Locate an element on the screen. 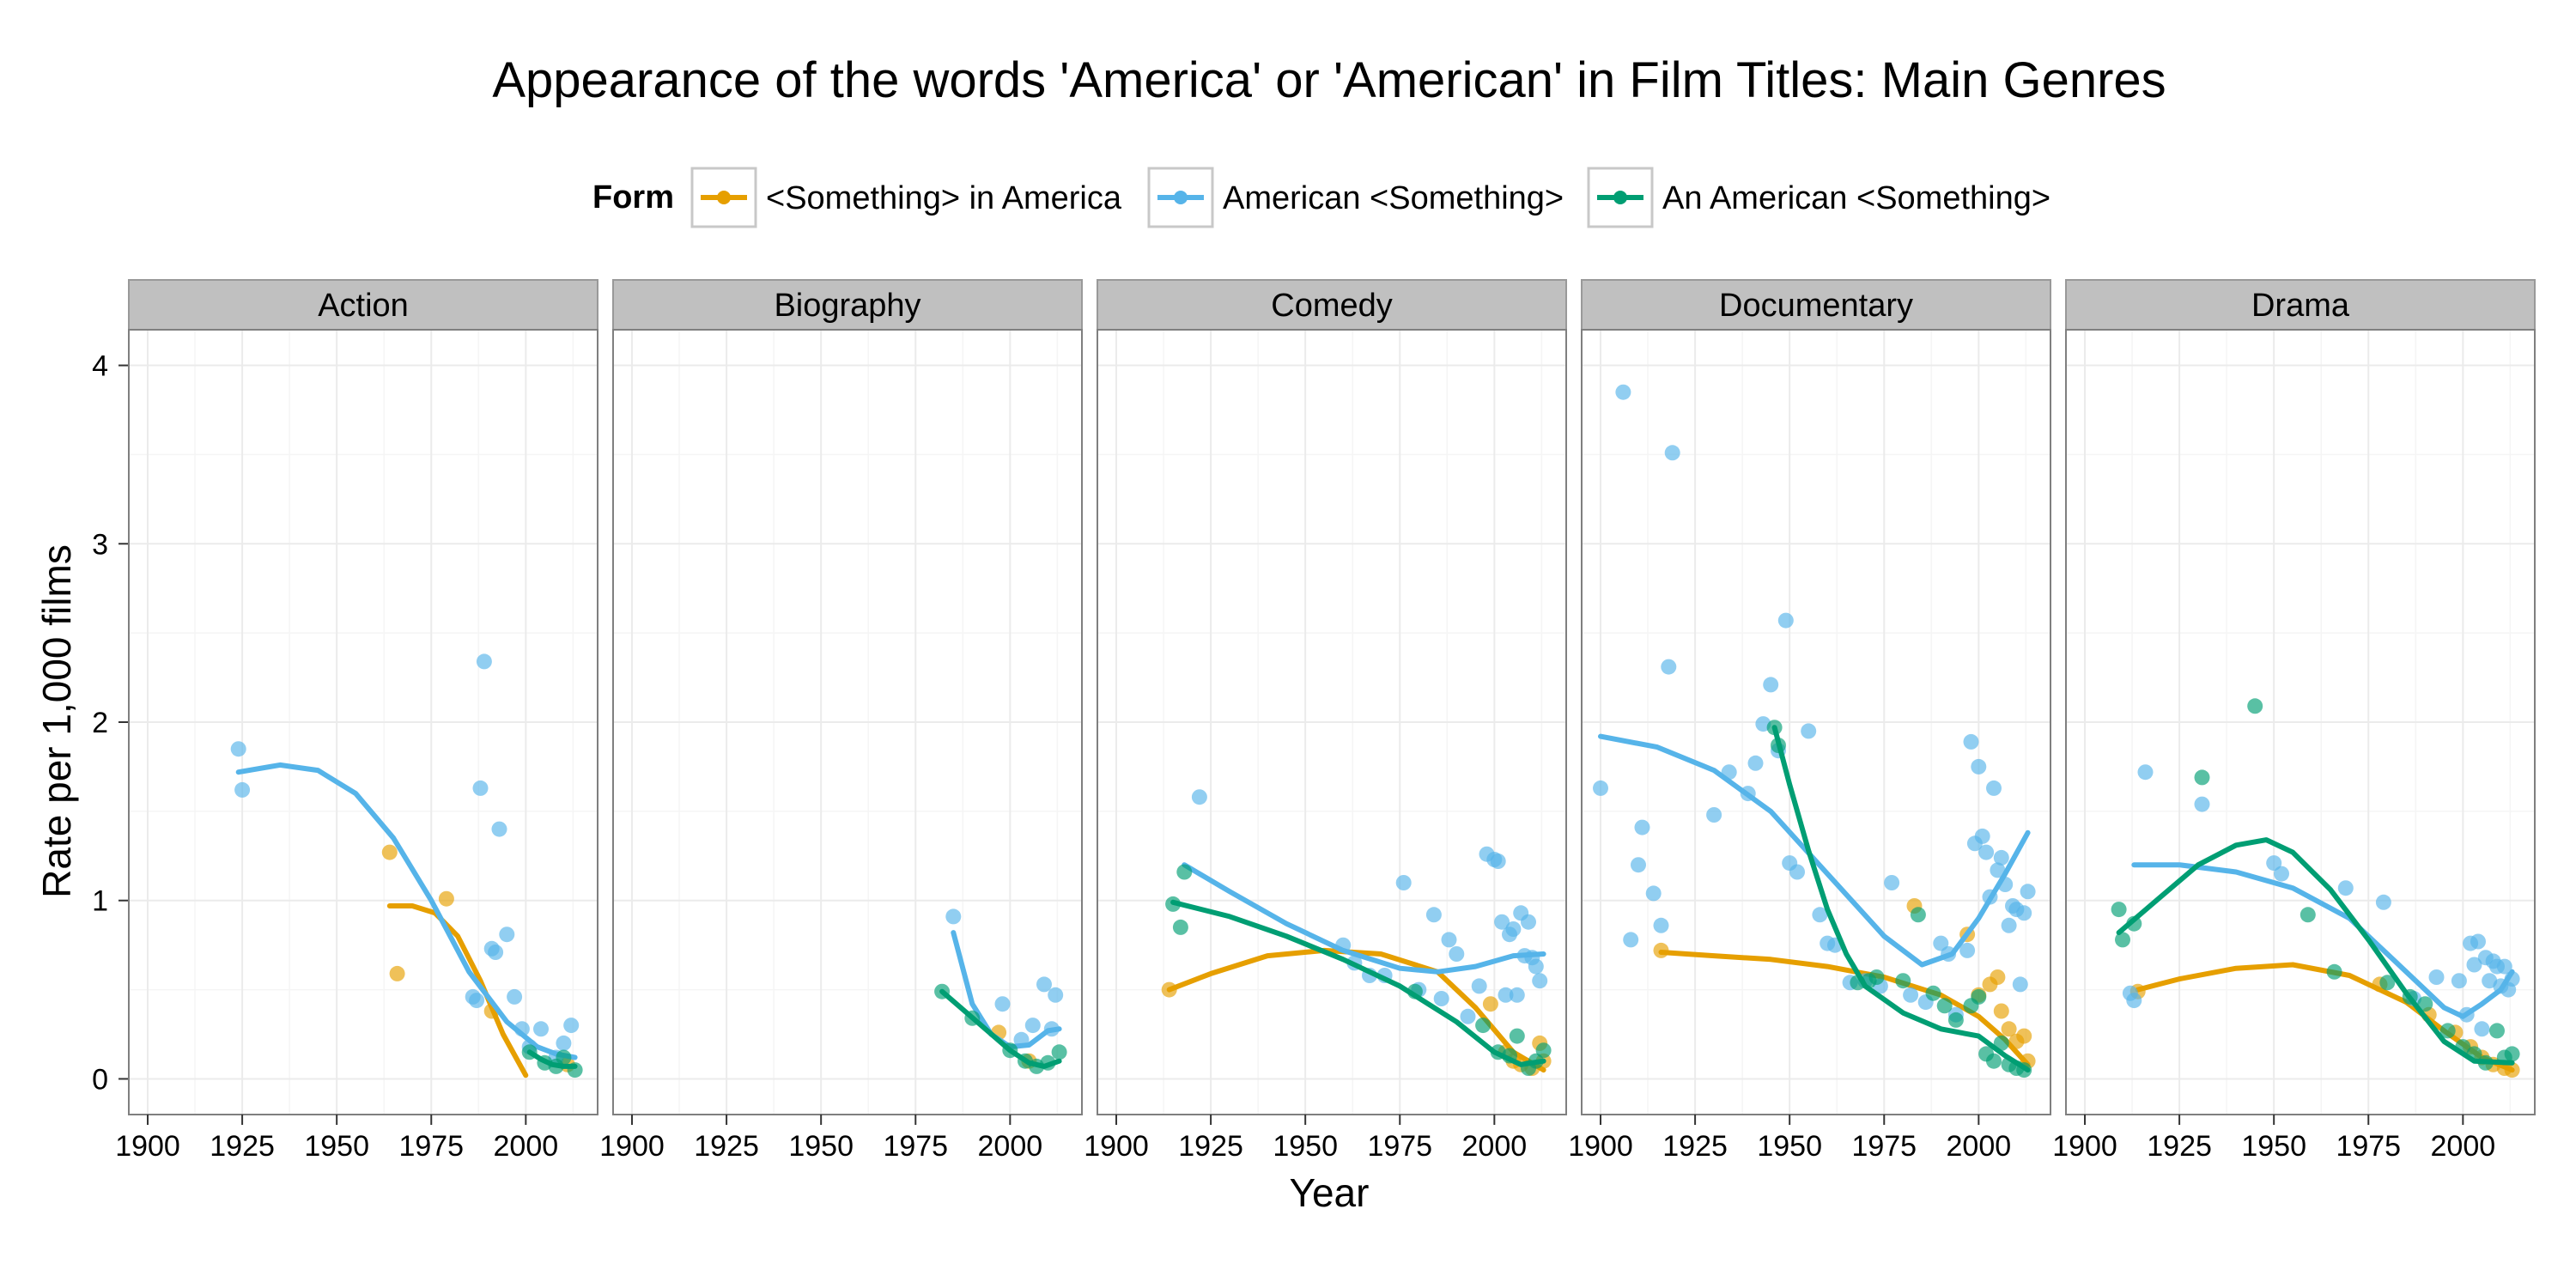  legend-entry-something-in-america: <Something> in America is located at coordinates (906, 197).